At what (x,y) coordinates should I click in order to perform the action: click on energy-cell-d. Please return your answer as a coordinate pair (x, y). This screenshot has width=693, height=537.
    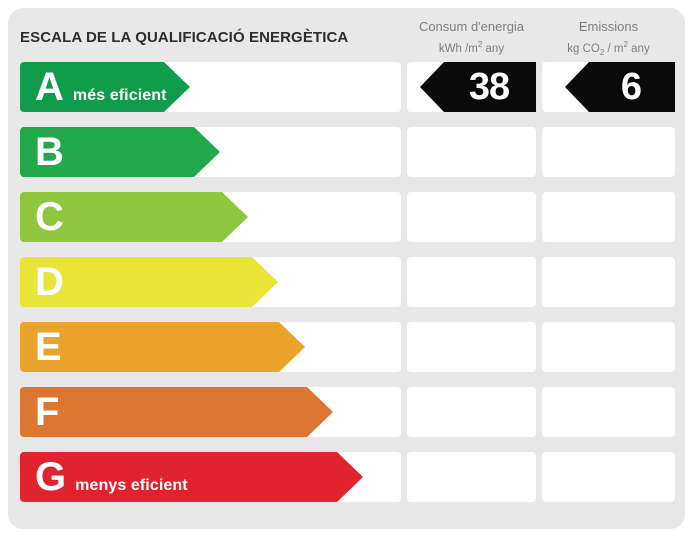
    Looking at the image, I should click on (471, 282).